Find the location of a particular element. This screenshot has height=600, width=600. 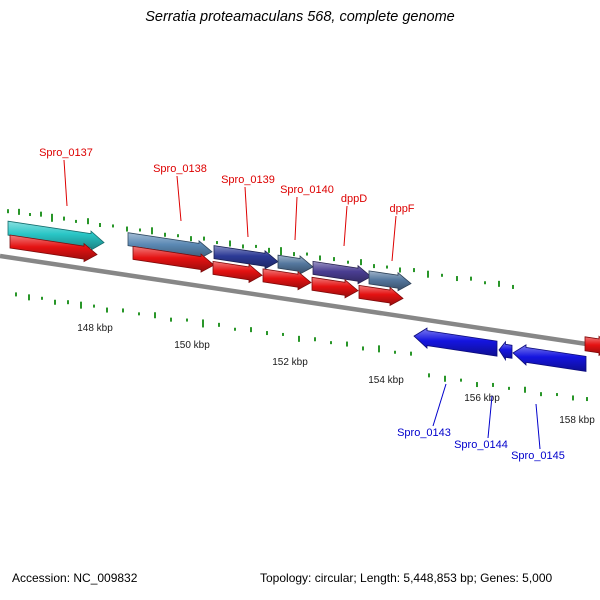

scale-label: 148 kbp is located at coordinates (95, 328).